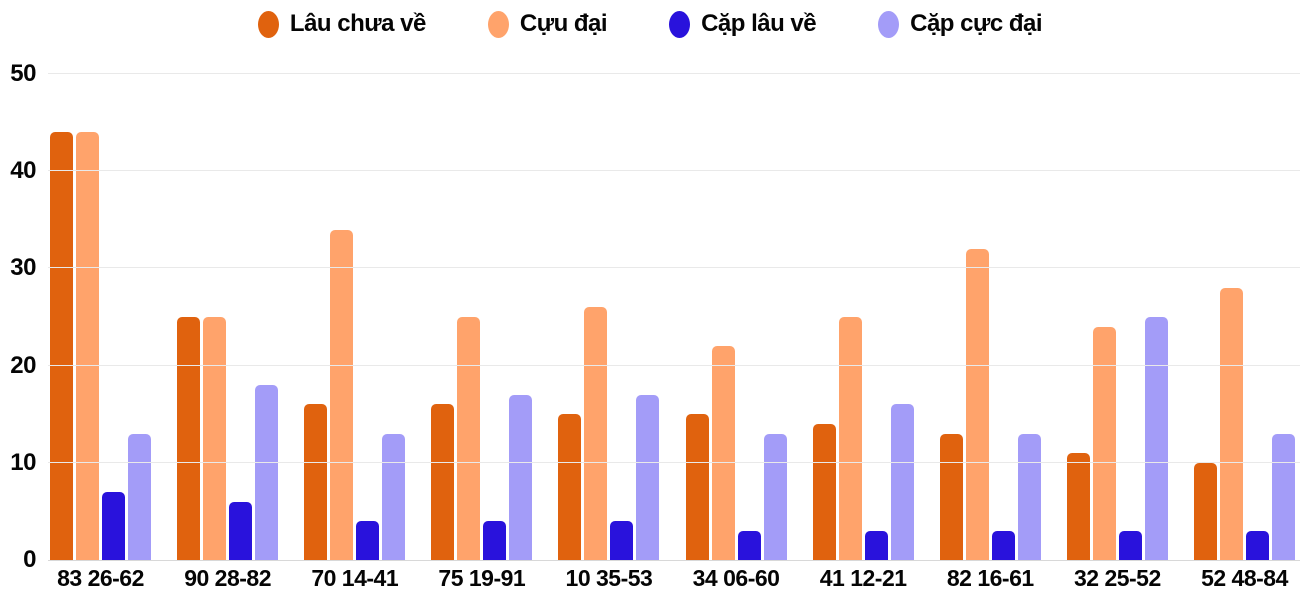 The image size is (1300, 600). What do you see at coordinates (23, 365) in the screenshot?
I see `y-axis-tick-label: 20` at bounding box center [23, 365].